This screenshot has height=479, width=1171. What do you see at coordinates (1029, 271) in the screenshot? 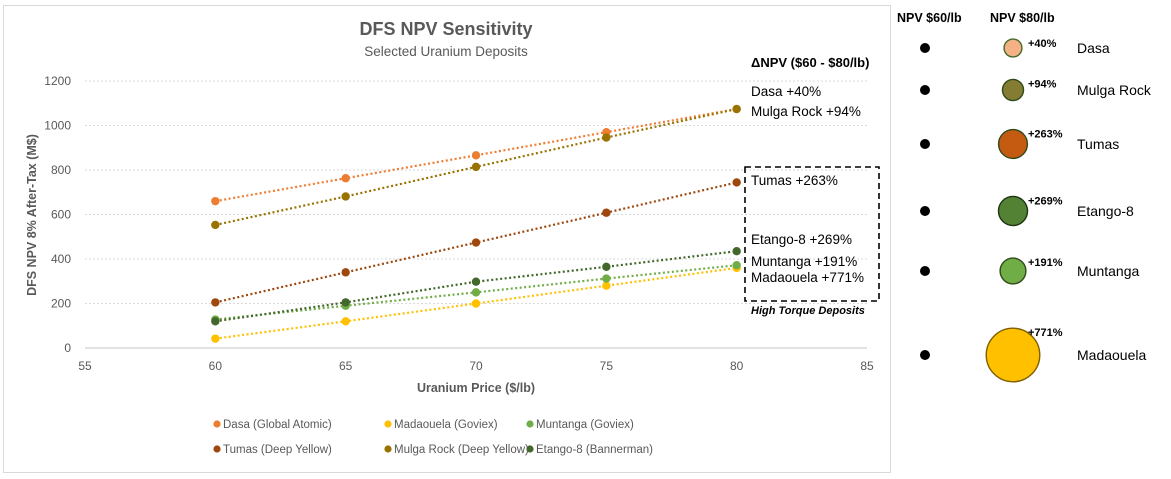
I see `bubble-row-muntanga: +191% Muntanga` at bounding box center [1029, 271].